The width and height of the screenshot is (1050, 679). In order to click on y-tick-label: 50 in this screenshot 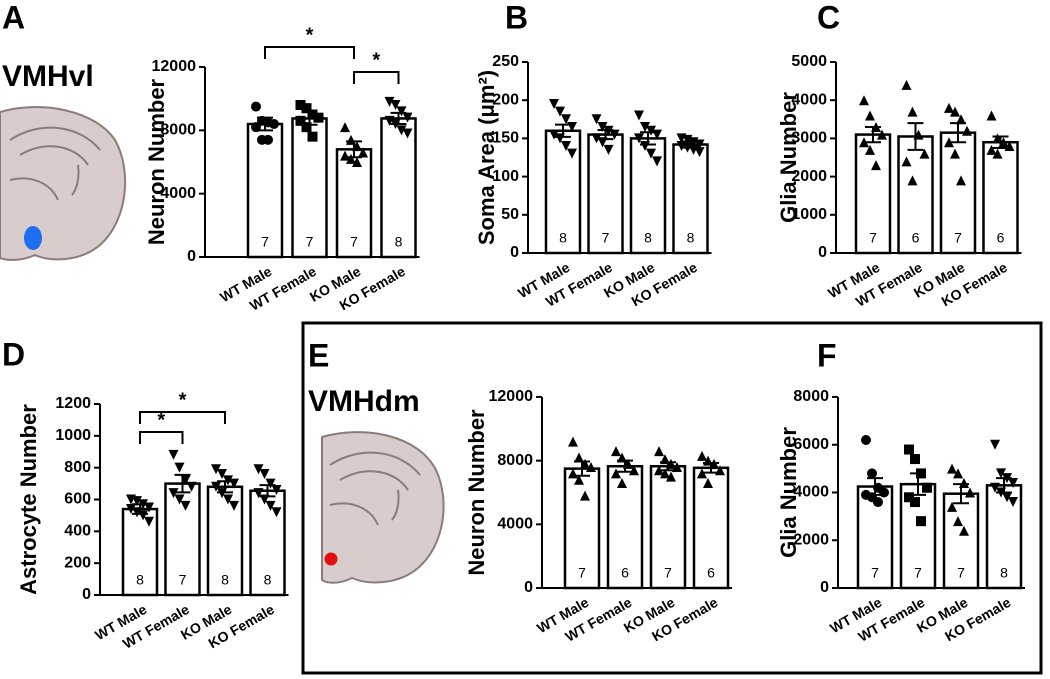, I will do `click(510, 214)`.